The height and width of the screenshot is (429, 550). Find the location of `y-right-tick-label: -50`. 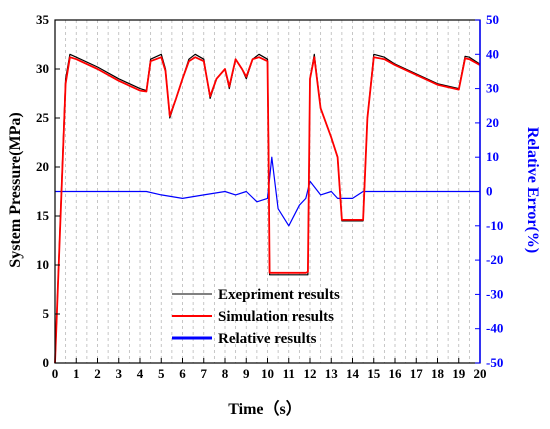

y-right-tick-label: -50 is located at coordinates (494, 362).